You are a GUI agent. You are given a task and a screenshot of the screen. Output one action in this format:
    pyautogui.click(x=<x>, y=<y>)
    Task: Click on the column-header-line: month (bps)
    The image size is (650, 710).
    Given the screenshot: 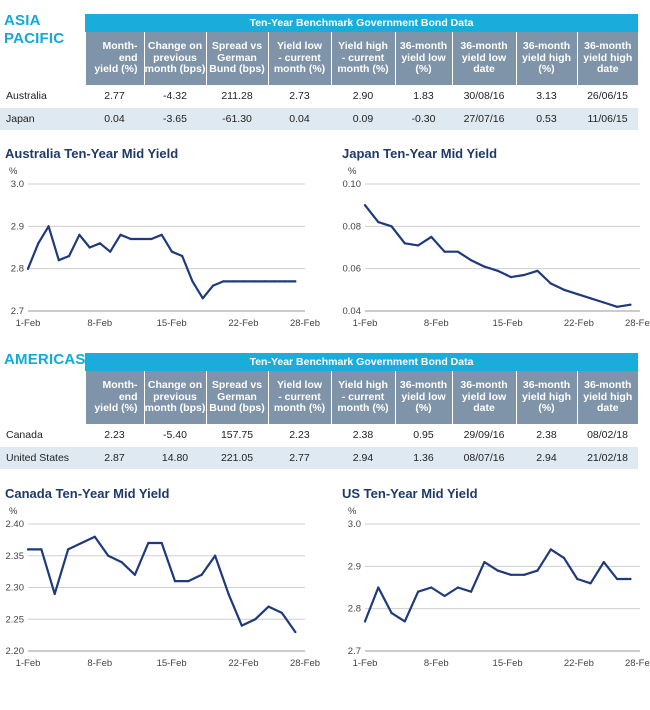 What is the action you would take?
    pyautogui.click(x=175, y=69)
    